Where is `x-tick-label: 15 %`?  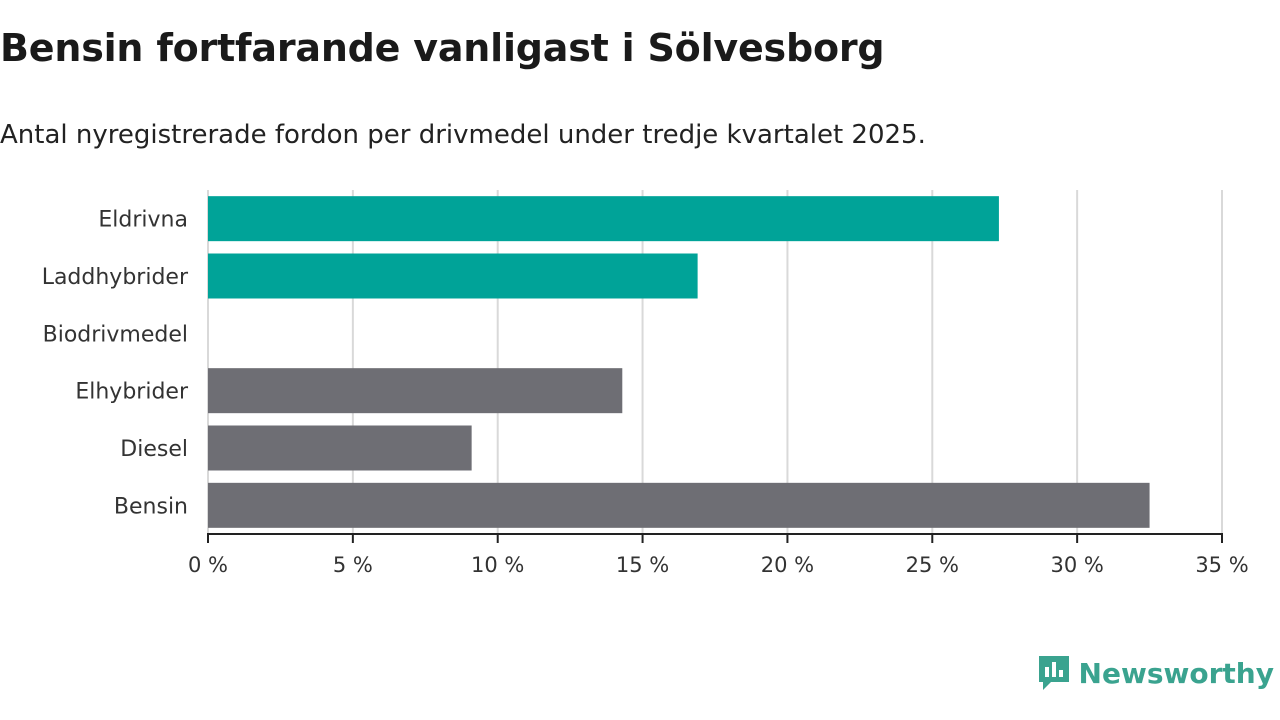
x-tick-label: 15 % is located at coordinates (642, 565).